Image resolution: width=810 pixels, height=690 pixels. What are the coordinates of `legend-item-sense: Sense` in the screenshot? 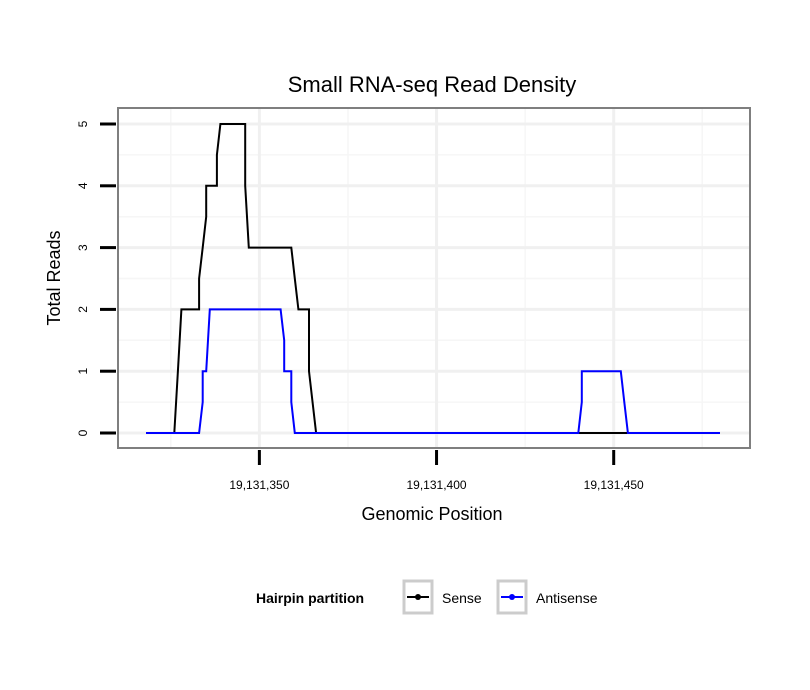 It's located at (442, 597).